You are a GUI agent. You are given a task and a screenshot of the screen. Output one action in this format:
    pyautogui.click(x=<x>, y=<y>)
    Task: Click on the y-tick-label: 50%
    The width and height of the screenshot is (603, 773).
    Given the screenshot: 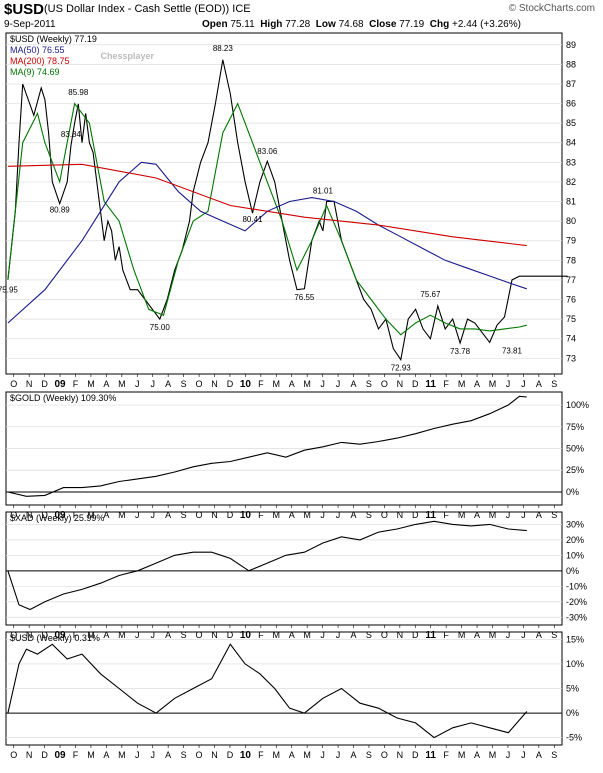 What is the action you would take?
    pyautogui.click(x=575, y=449)
    